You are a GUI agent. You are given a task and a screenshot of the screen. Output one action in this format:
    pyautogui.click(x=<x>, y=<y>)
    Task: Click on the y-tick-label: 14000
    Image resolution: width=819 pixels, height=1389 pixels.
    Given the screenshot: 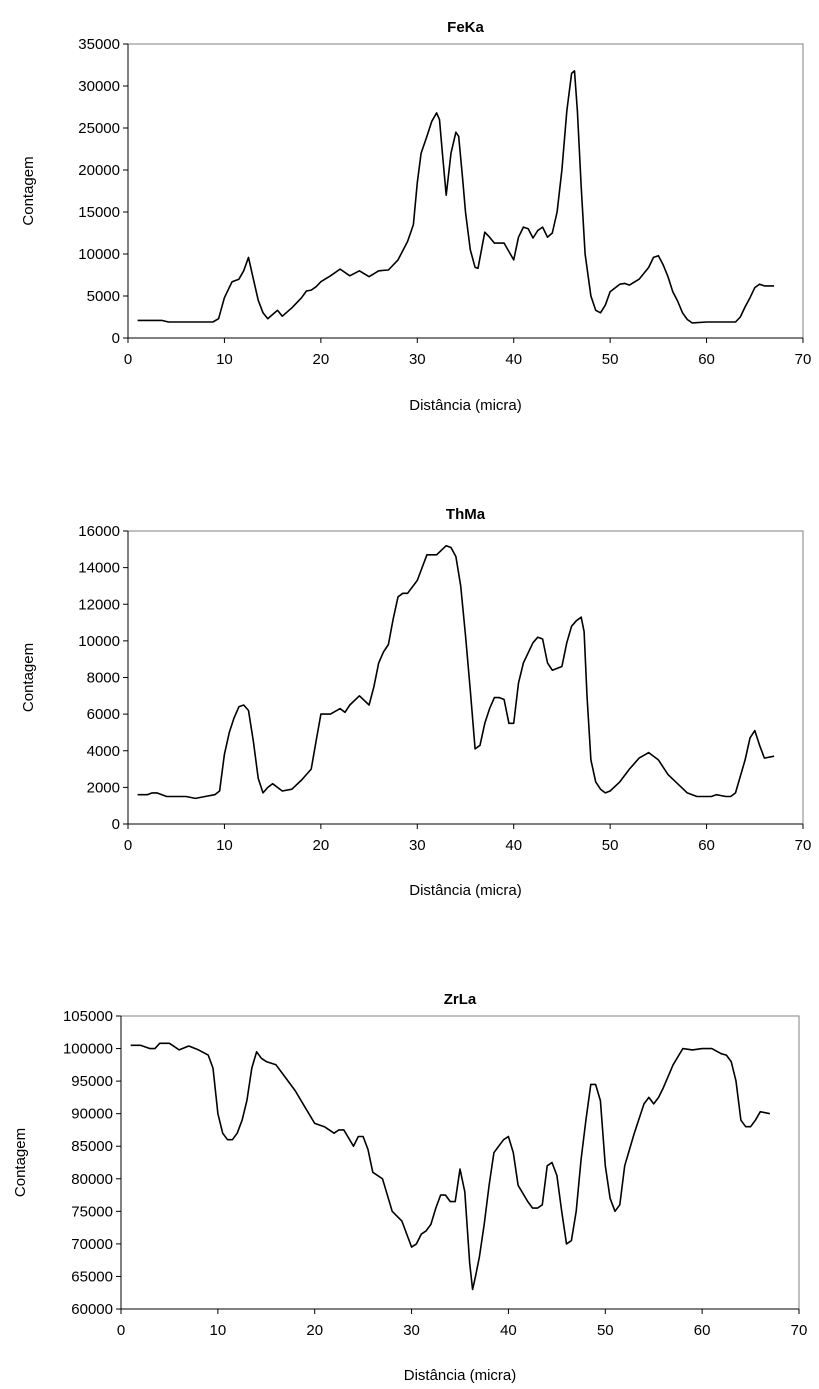 What is the action you would take?
    pyautogui.click(x=99, y=568)
    